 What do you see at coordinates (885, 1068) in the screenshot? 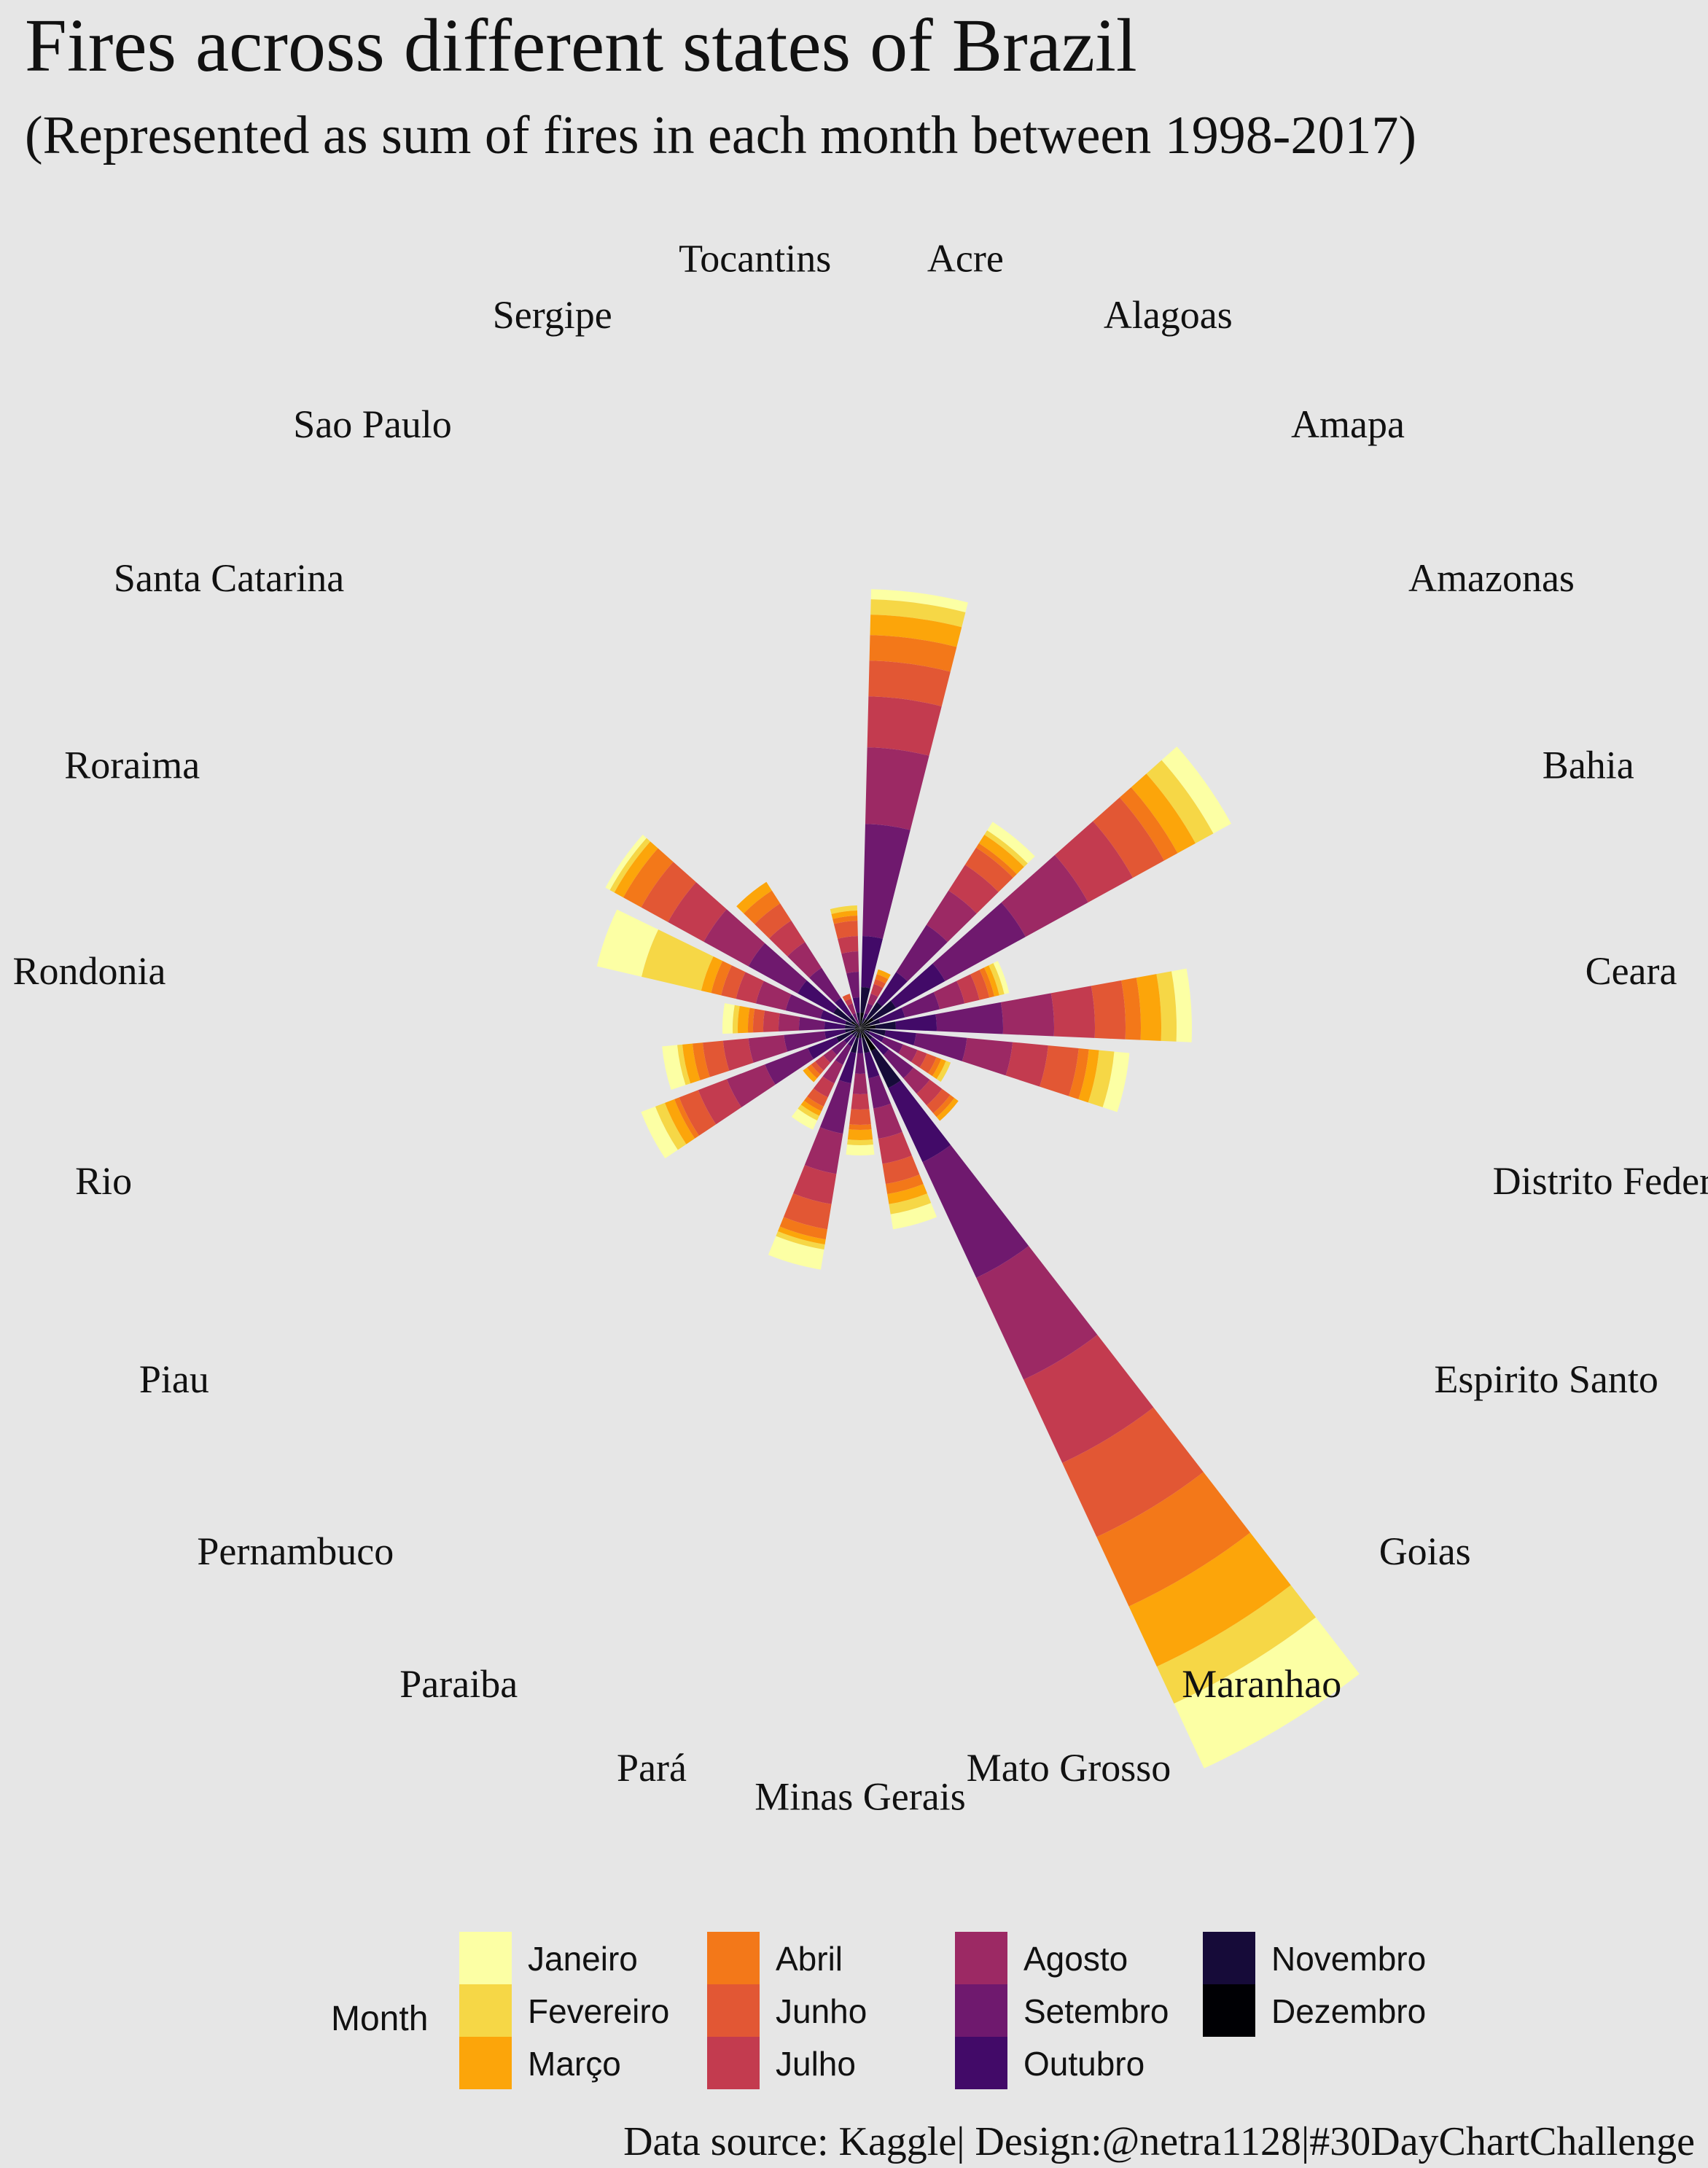
I see `bar-segment-maranhao-novembro` at bounding box center [885, 1068].